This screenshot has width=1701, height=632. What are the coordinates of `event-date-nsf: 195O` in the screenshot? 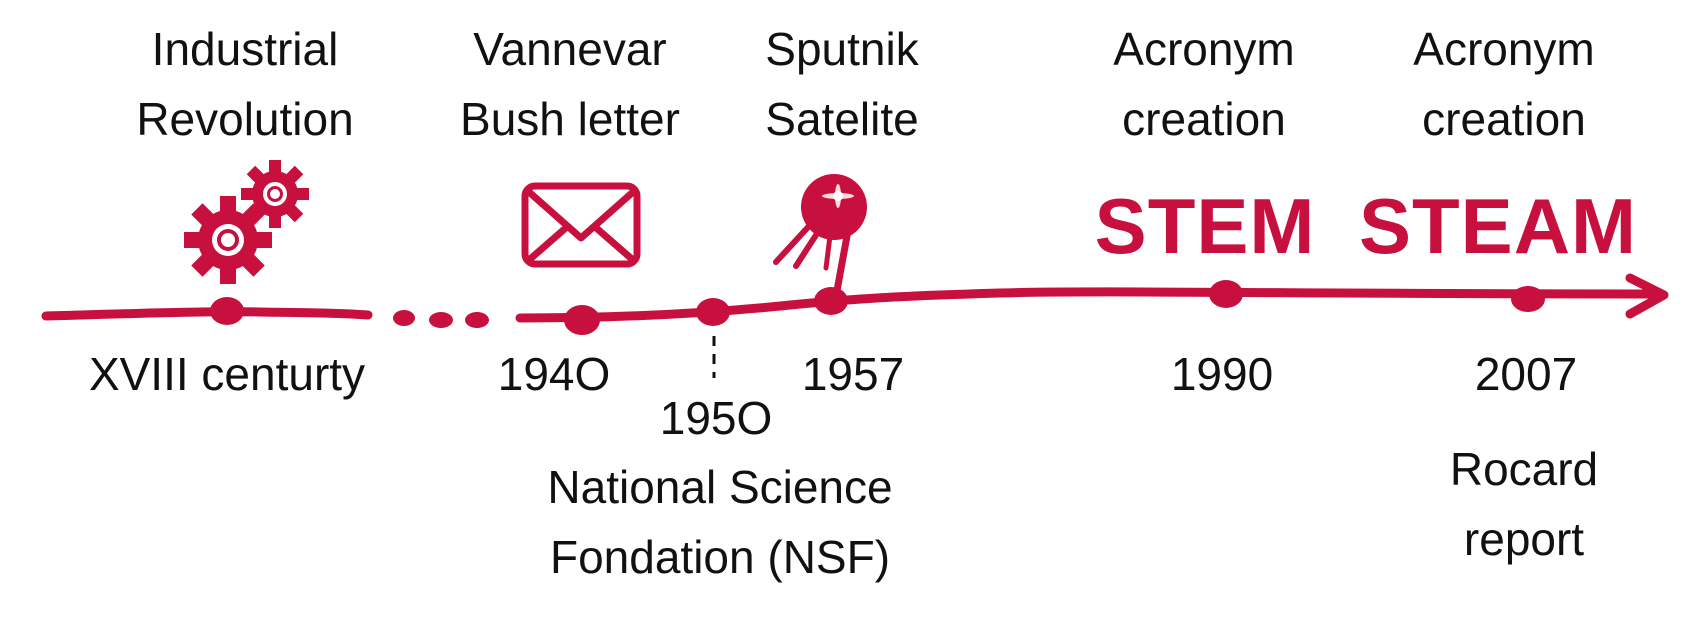 It's located at (716, 418).